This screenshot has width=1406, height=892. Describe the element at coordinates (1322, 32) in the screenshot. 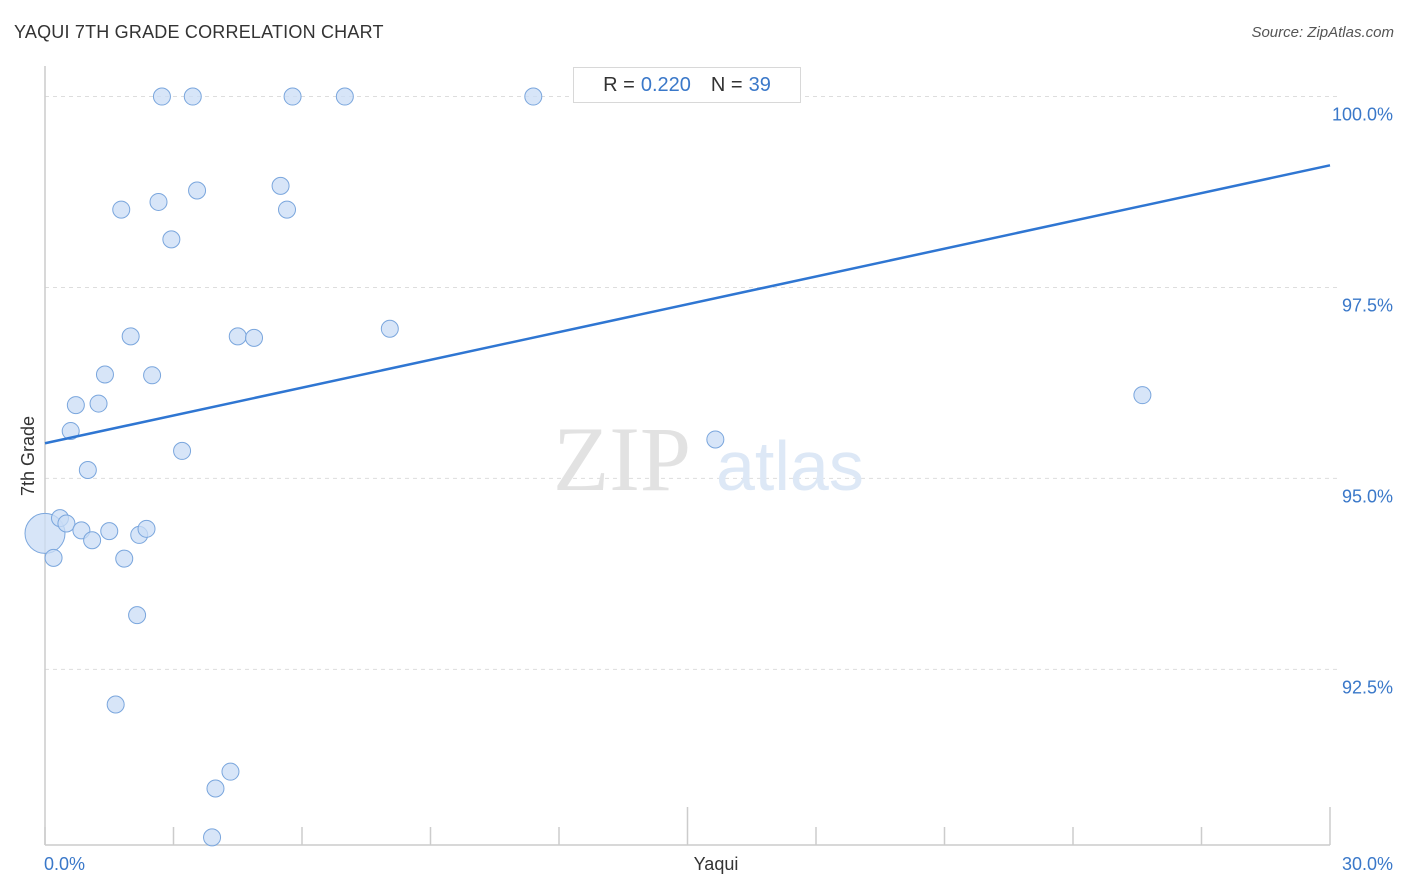

I see `source-label: Source: ZipAtlas.com` at that location.